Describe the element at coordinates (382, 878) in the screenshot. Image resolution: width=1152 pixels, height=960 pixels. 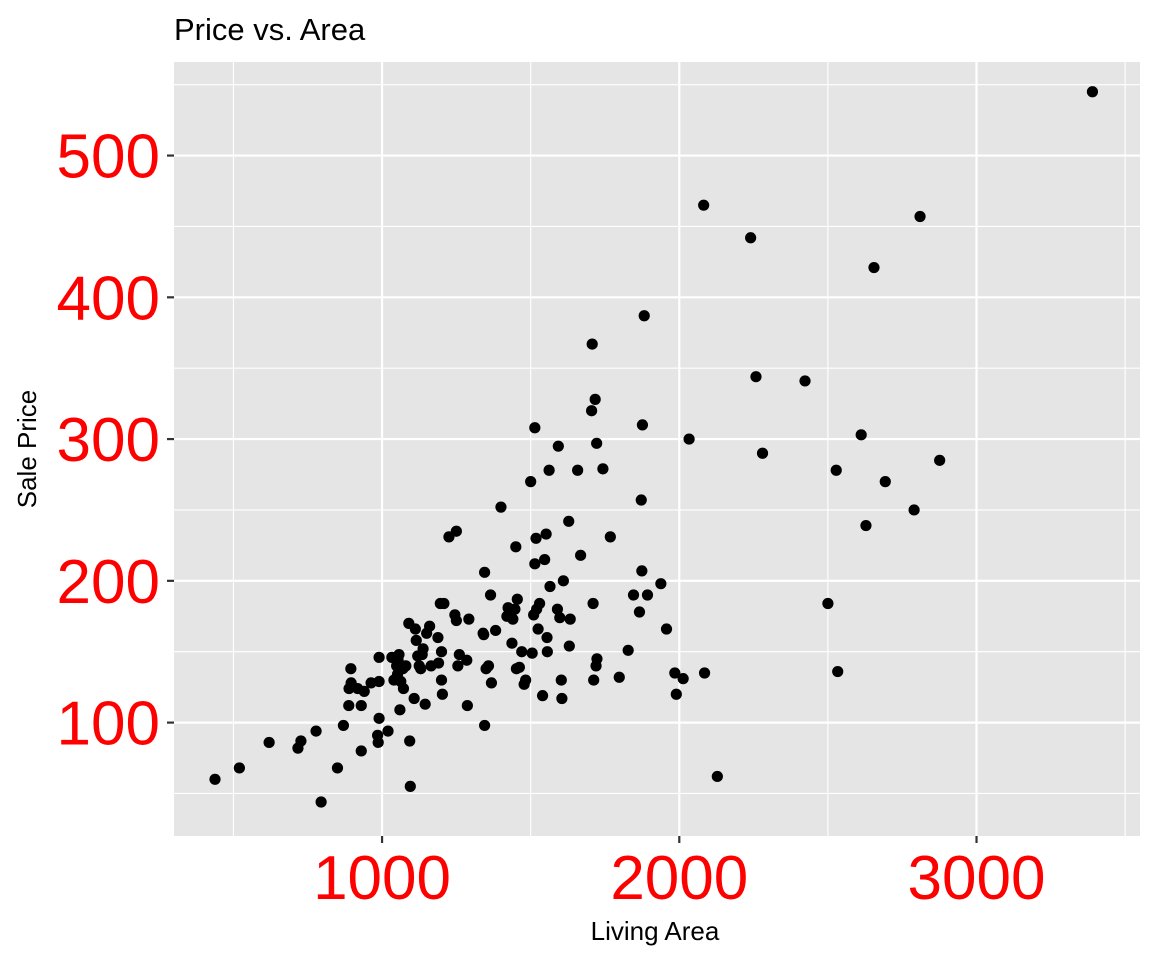
I see `x-tick-label: 1000` at that location.